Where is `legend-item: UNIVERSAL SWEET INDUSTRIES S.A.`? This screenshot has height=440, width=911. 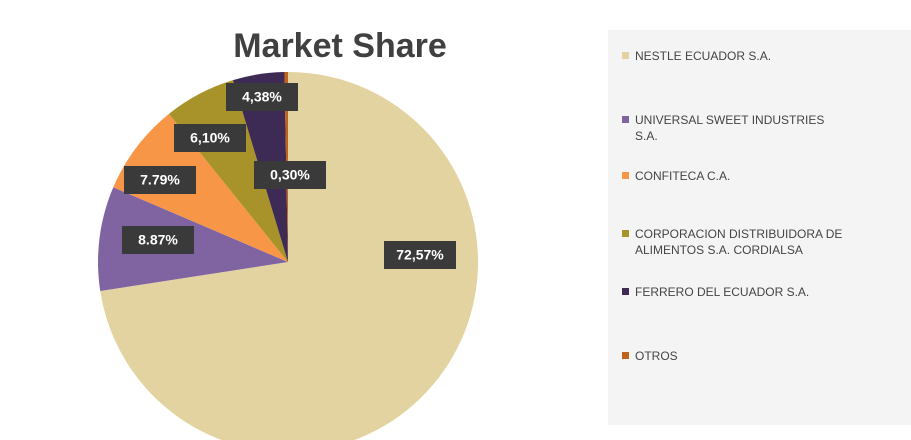
legend-item: UNIVERSAL SWEET INDUSTRIES S.A. is located at coordinates (736, 128).